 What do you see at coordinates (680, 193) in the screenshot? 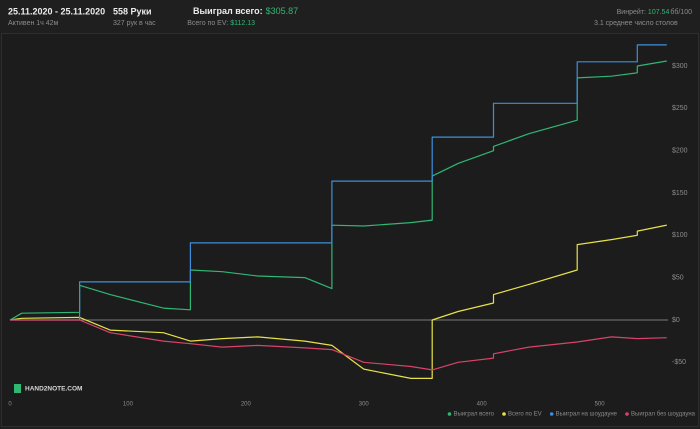
I see `y-tick-label: $150` at bounding box center [680, 193].